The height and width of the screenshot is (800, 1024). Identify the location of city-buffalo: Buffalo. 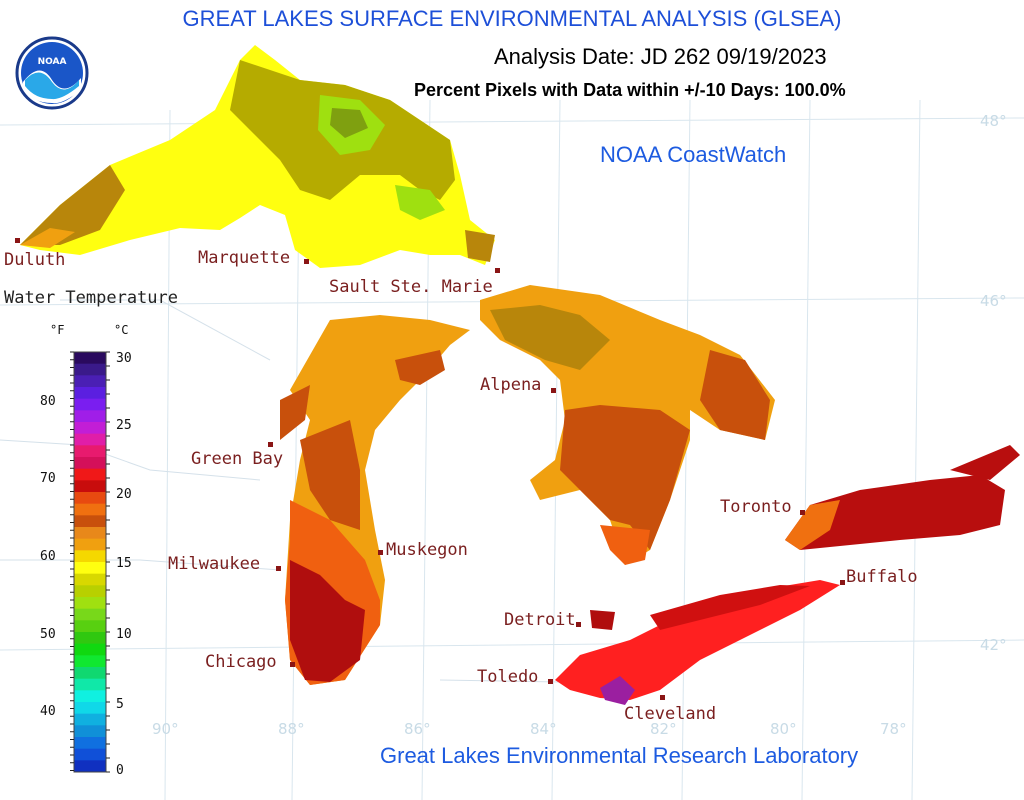
(882, 577).